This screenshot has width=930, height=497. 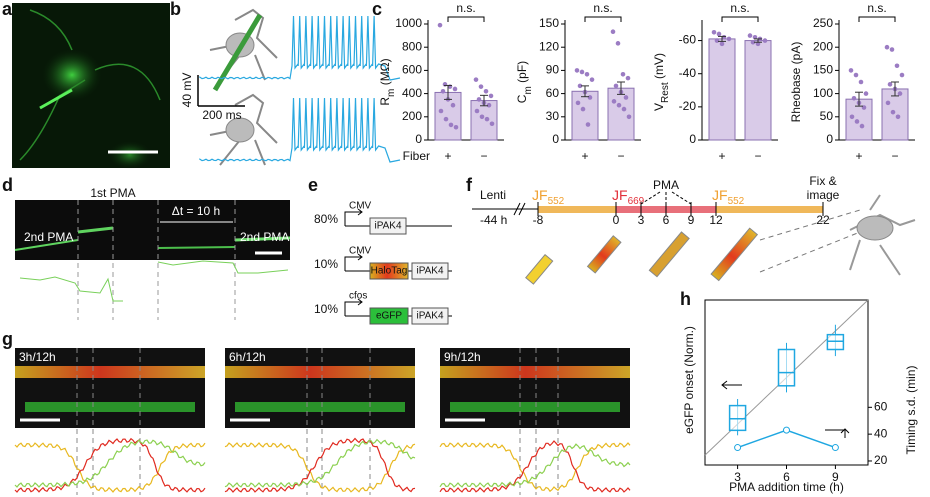 What do you see at coordinates (716, 220) in the screenshot?
I see `label: 12` at bounding box center [716, 220].